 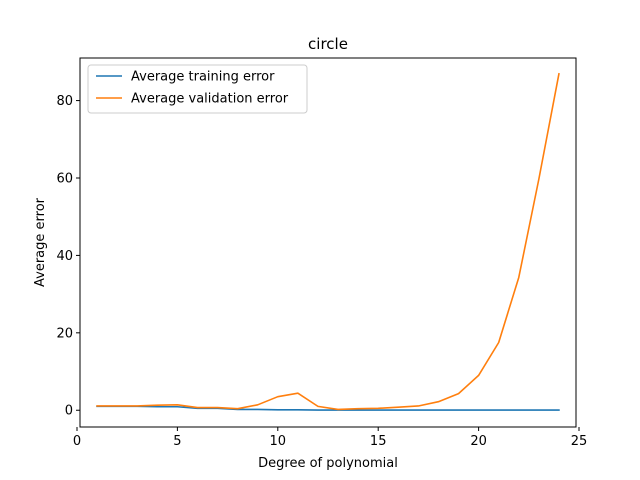 I want to click on y-tick-label: 0, so click(x=69, y=411).